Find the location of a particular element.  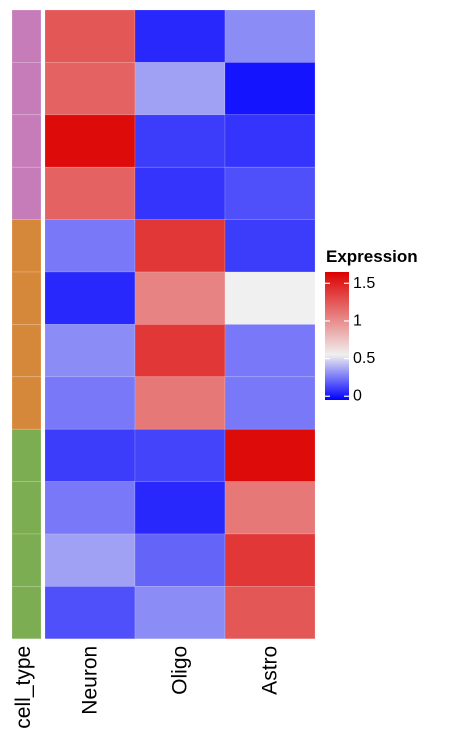

cell-type-annotation-strip is located at coordinates (26, 324).